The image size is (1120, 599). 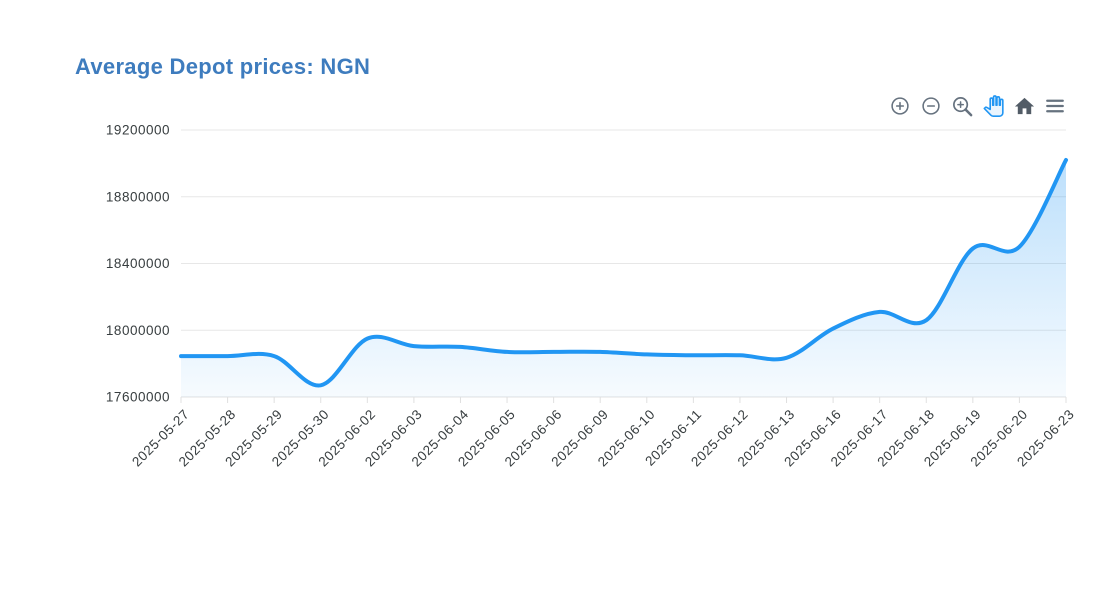 What do you see at coordinates (138, 397) in the screenshot?
I see `y-axis-label: 17600000` at bounding box center [138, 397].